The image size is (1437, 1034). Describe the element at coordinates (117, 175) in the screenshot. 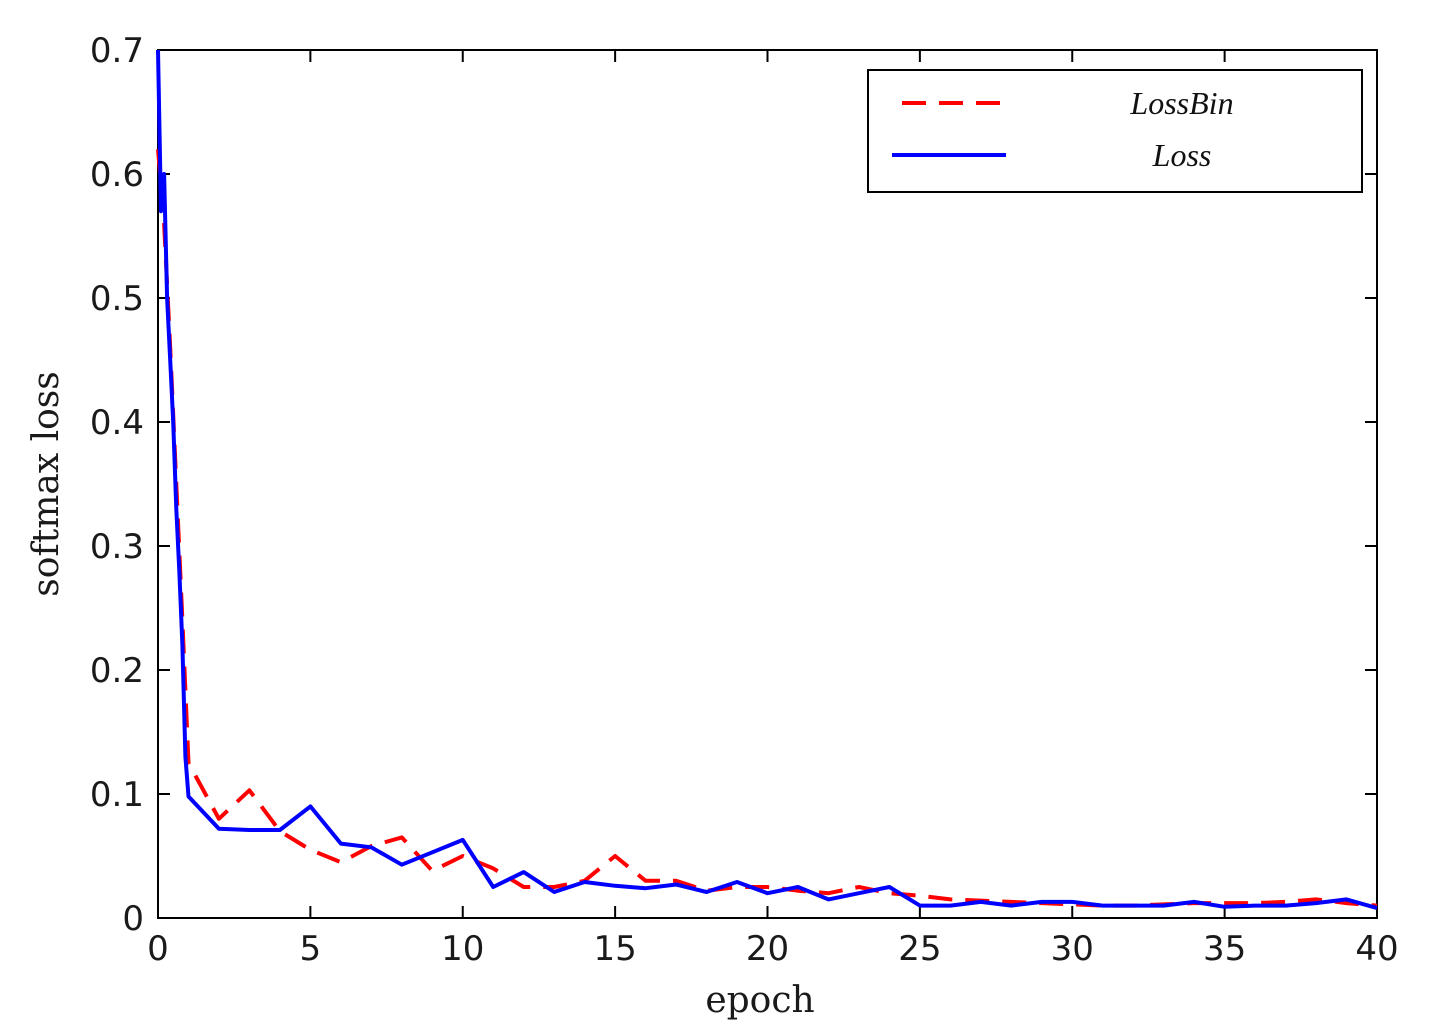

I see `y-tick-label: 0.6` at that location.